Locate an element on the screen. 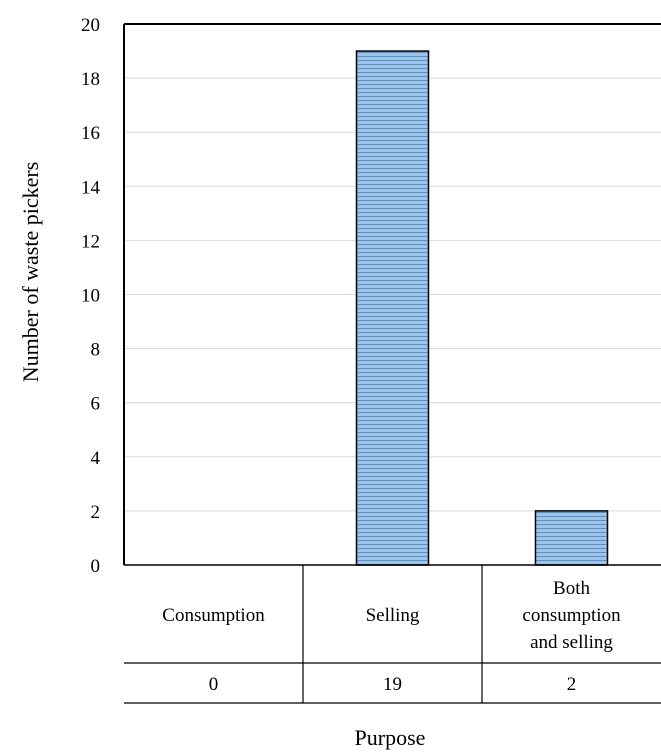  category-label: Selling is located at coordinates (393, 615).